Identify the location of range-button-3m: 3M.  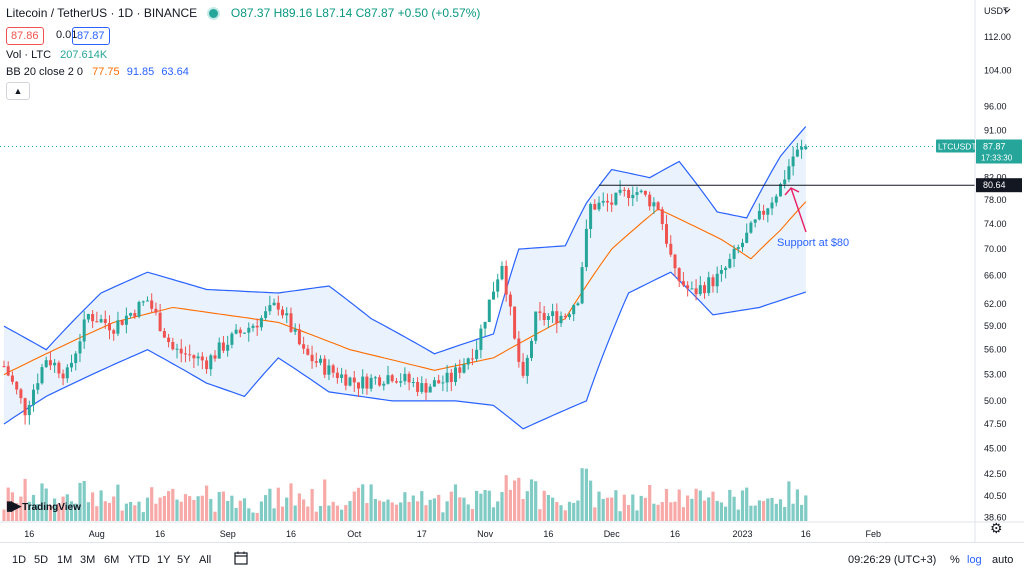
(88, 560).